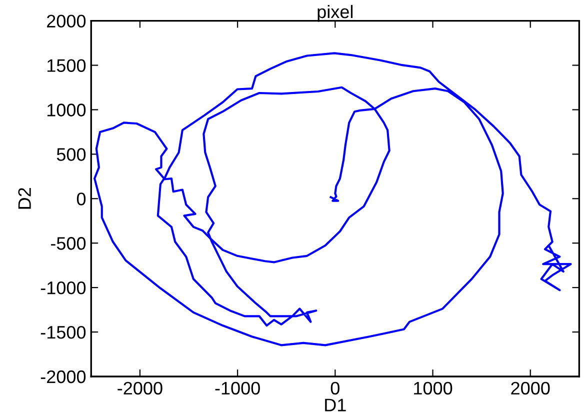 The height and width of the screenshot is (416, 588). Describe the element at coordinates (335, 405) in the screenshot. I see `x-axis-title: D1` at that location.